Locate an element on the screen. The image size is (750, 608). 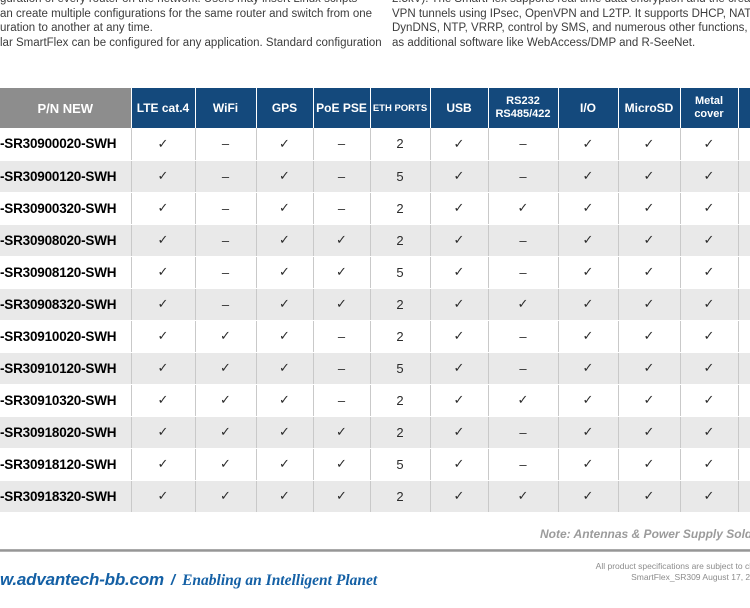
part-number-cell: -SR30910120-SWH is located at coordinates (65, 368).